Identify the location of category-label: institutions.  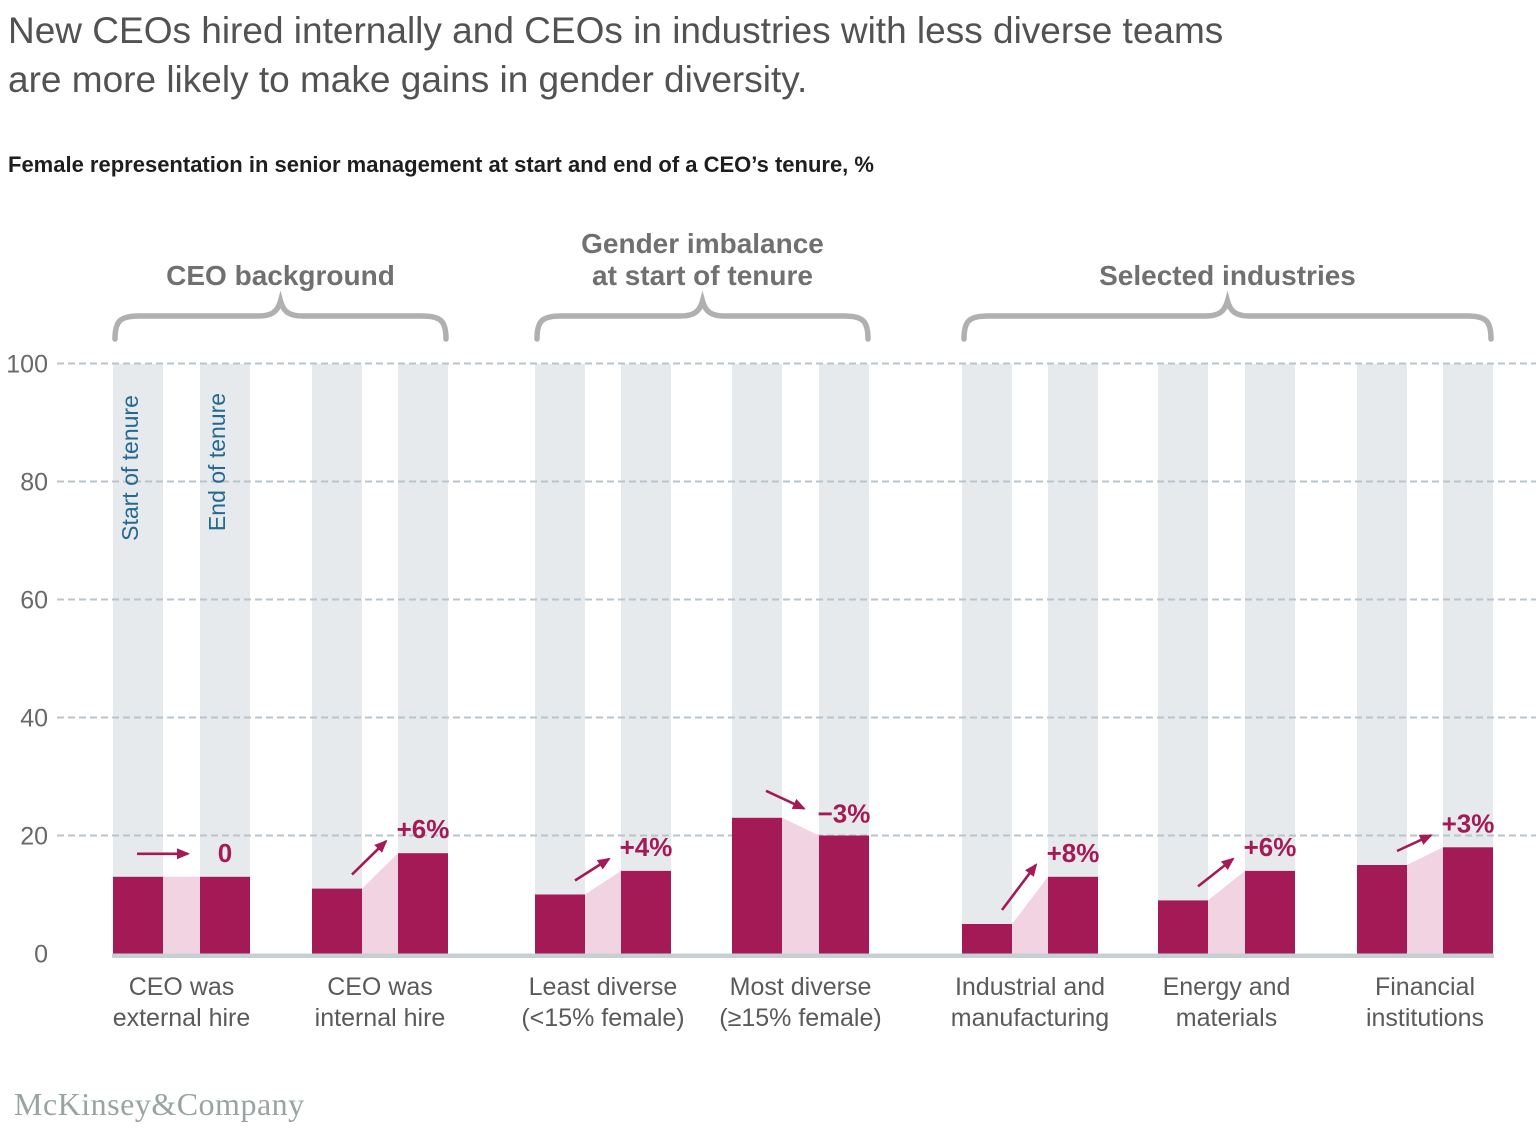
(1425, 1018).